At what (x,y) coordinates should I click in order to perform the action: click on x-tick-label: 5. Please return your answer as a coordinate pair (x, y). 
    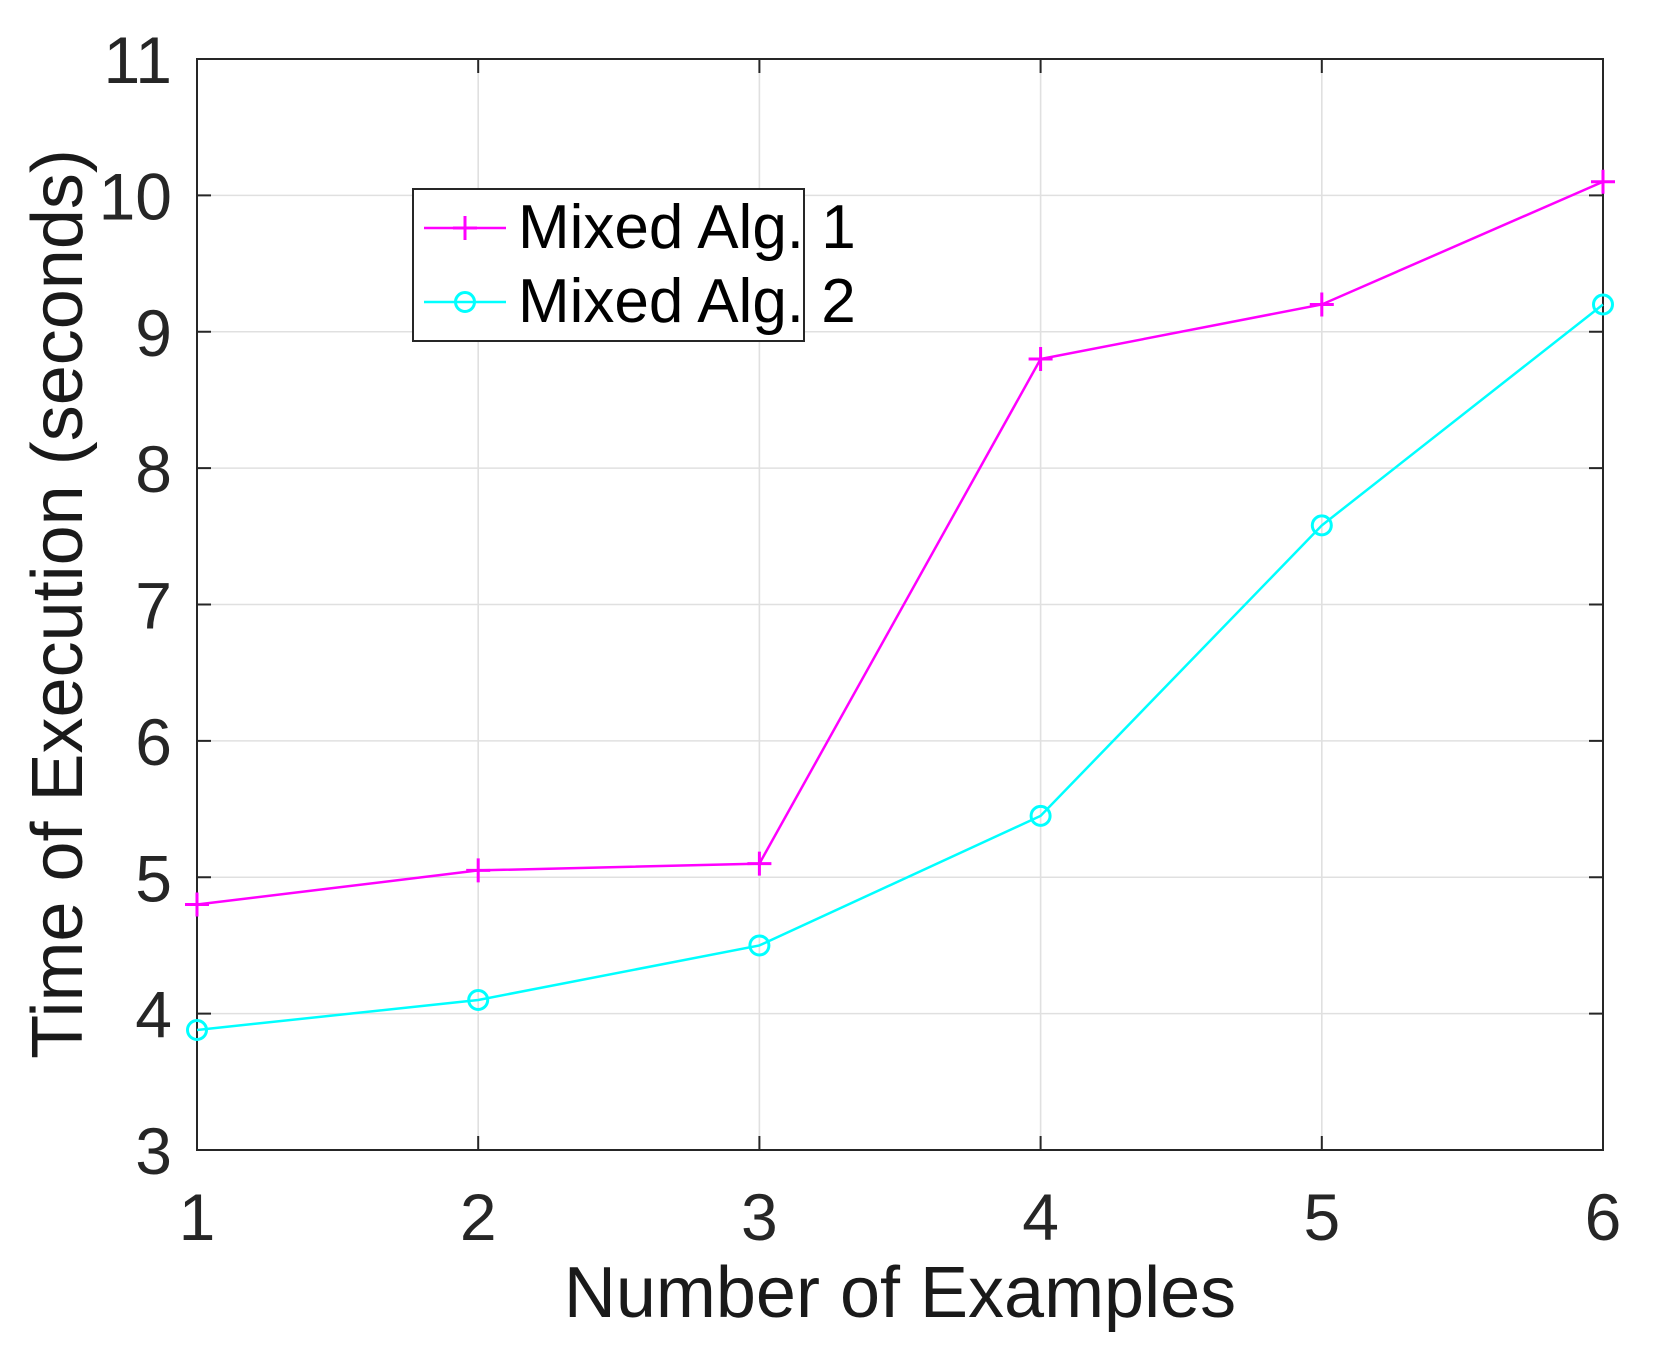
    Looking at the image, I should click on (1321, 1217).